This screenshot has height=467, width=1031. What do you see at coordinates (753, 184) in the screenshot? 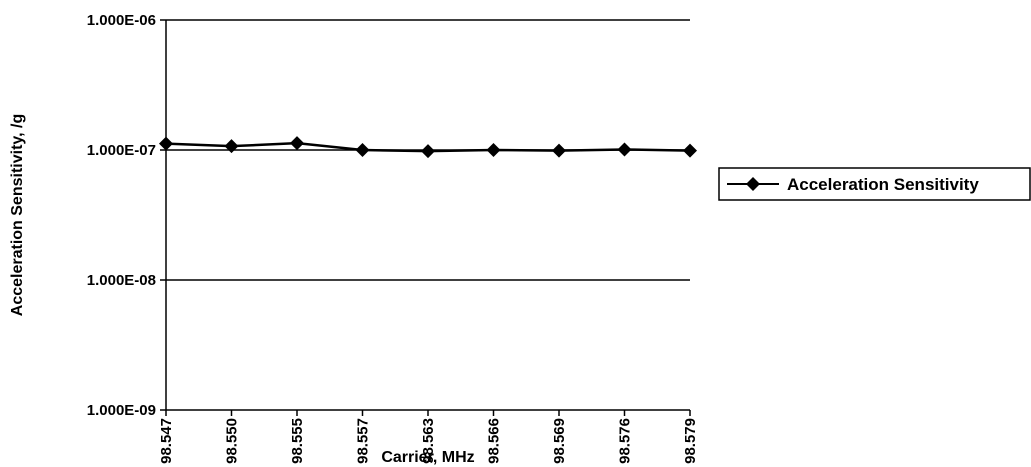
I see `legend-diamond-marker` at bounding box center [753, 184].